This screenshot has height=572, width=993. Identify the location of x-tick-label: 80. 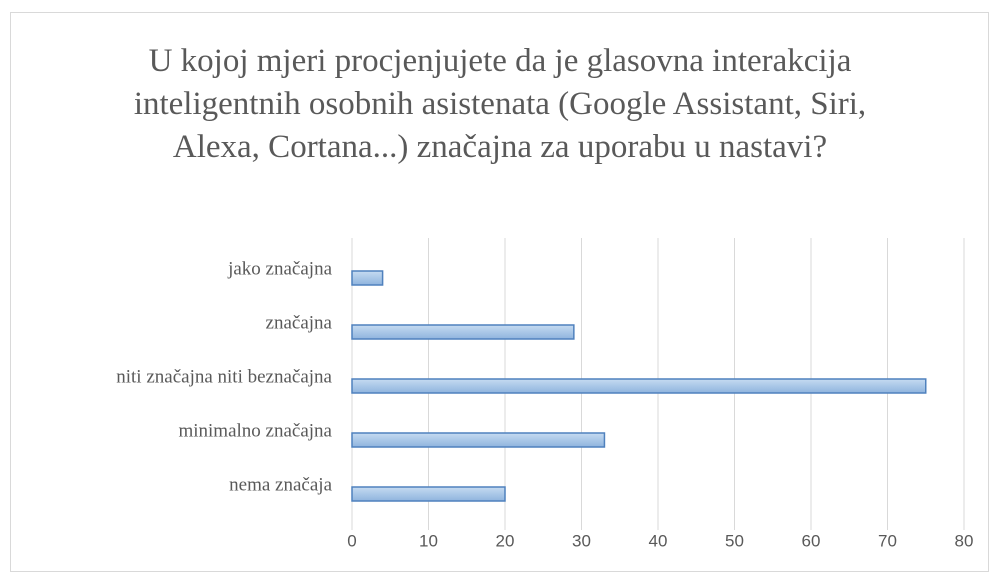
(964, 540).